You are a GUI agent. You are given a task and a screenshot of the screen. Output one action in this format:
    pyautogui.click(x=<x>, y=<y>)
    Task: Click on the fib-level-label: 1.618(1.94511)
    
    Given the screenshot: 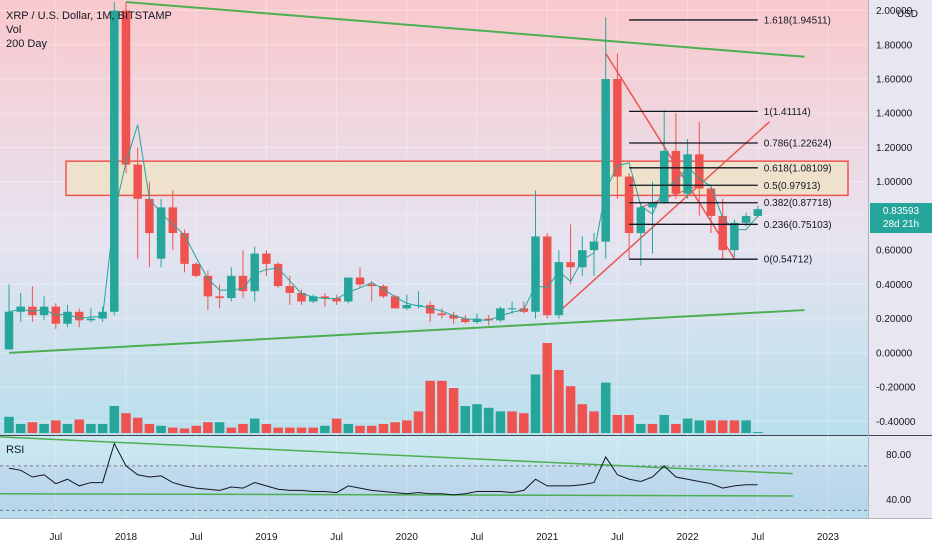 What is the action you would take?
    pyautogui.click(x=797, y=20)
    